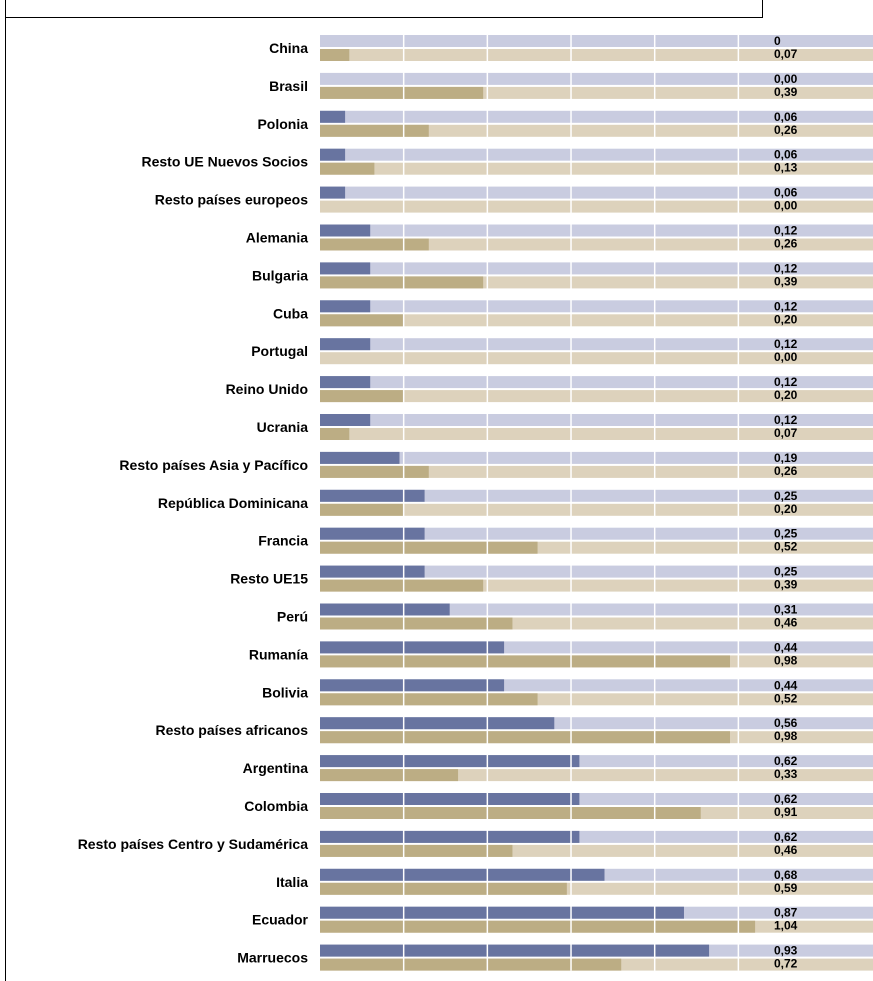 The height and width of the screenshot is (981, 873). What do you see at coordinates (786, 623) in the screenshot?
I see `series2-value-label: 0,46` at bounding box center [786, 623].